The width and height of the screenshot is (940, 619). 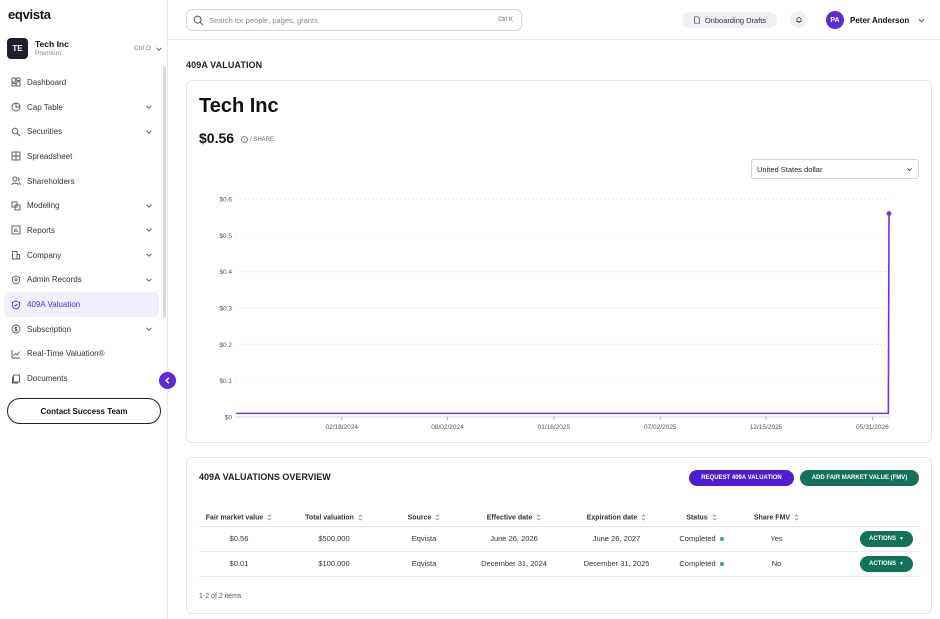 I want to click on cell-share-fmv: Yes, so click(x=776, y=539).